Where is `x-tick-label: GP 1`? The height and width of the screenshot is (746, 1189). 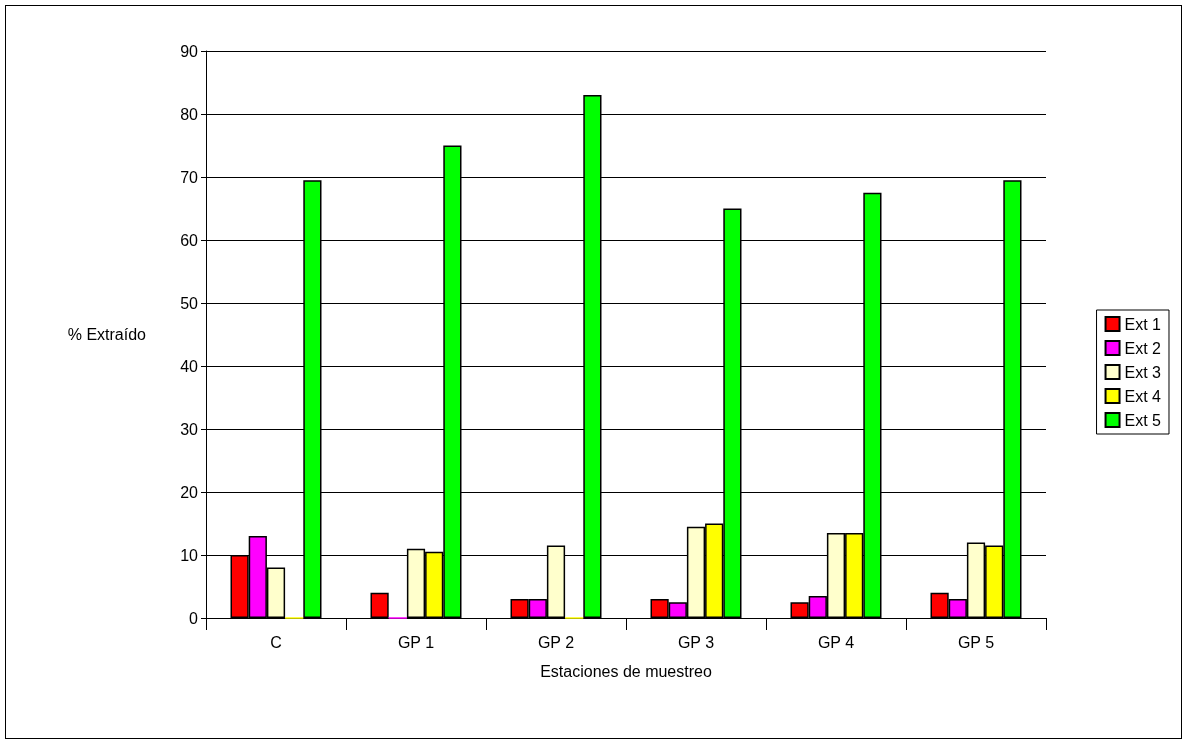
x-tick-label: GP 1 is located at coordinates (416, 642).